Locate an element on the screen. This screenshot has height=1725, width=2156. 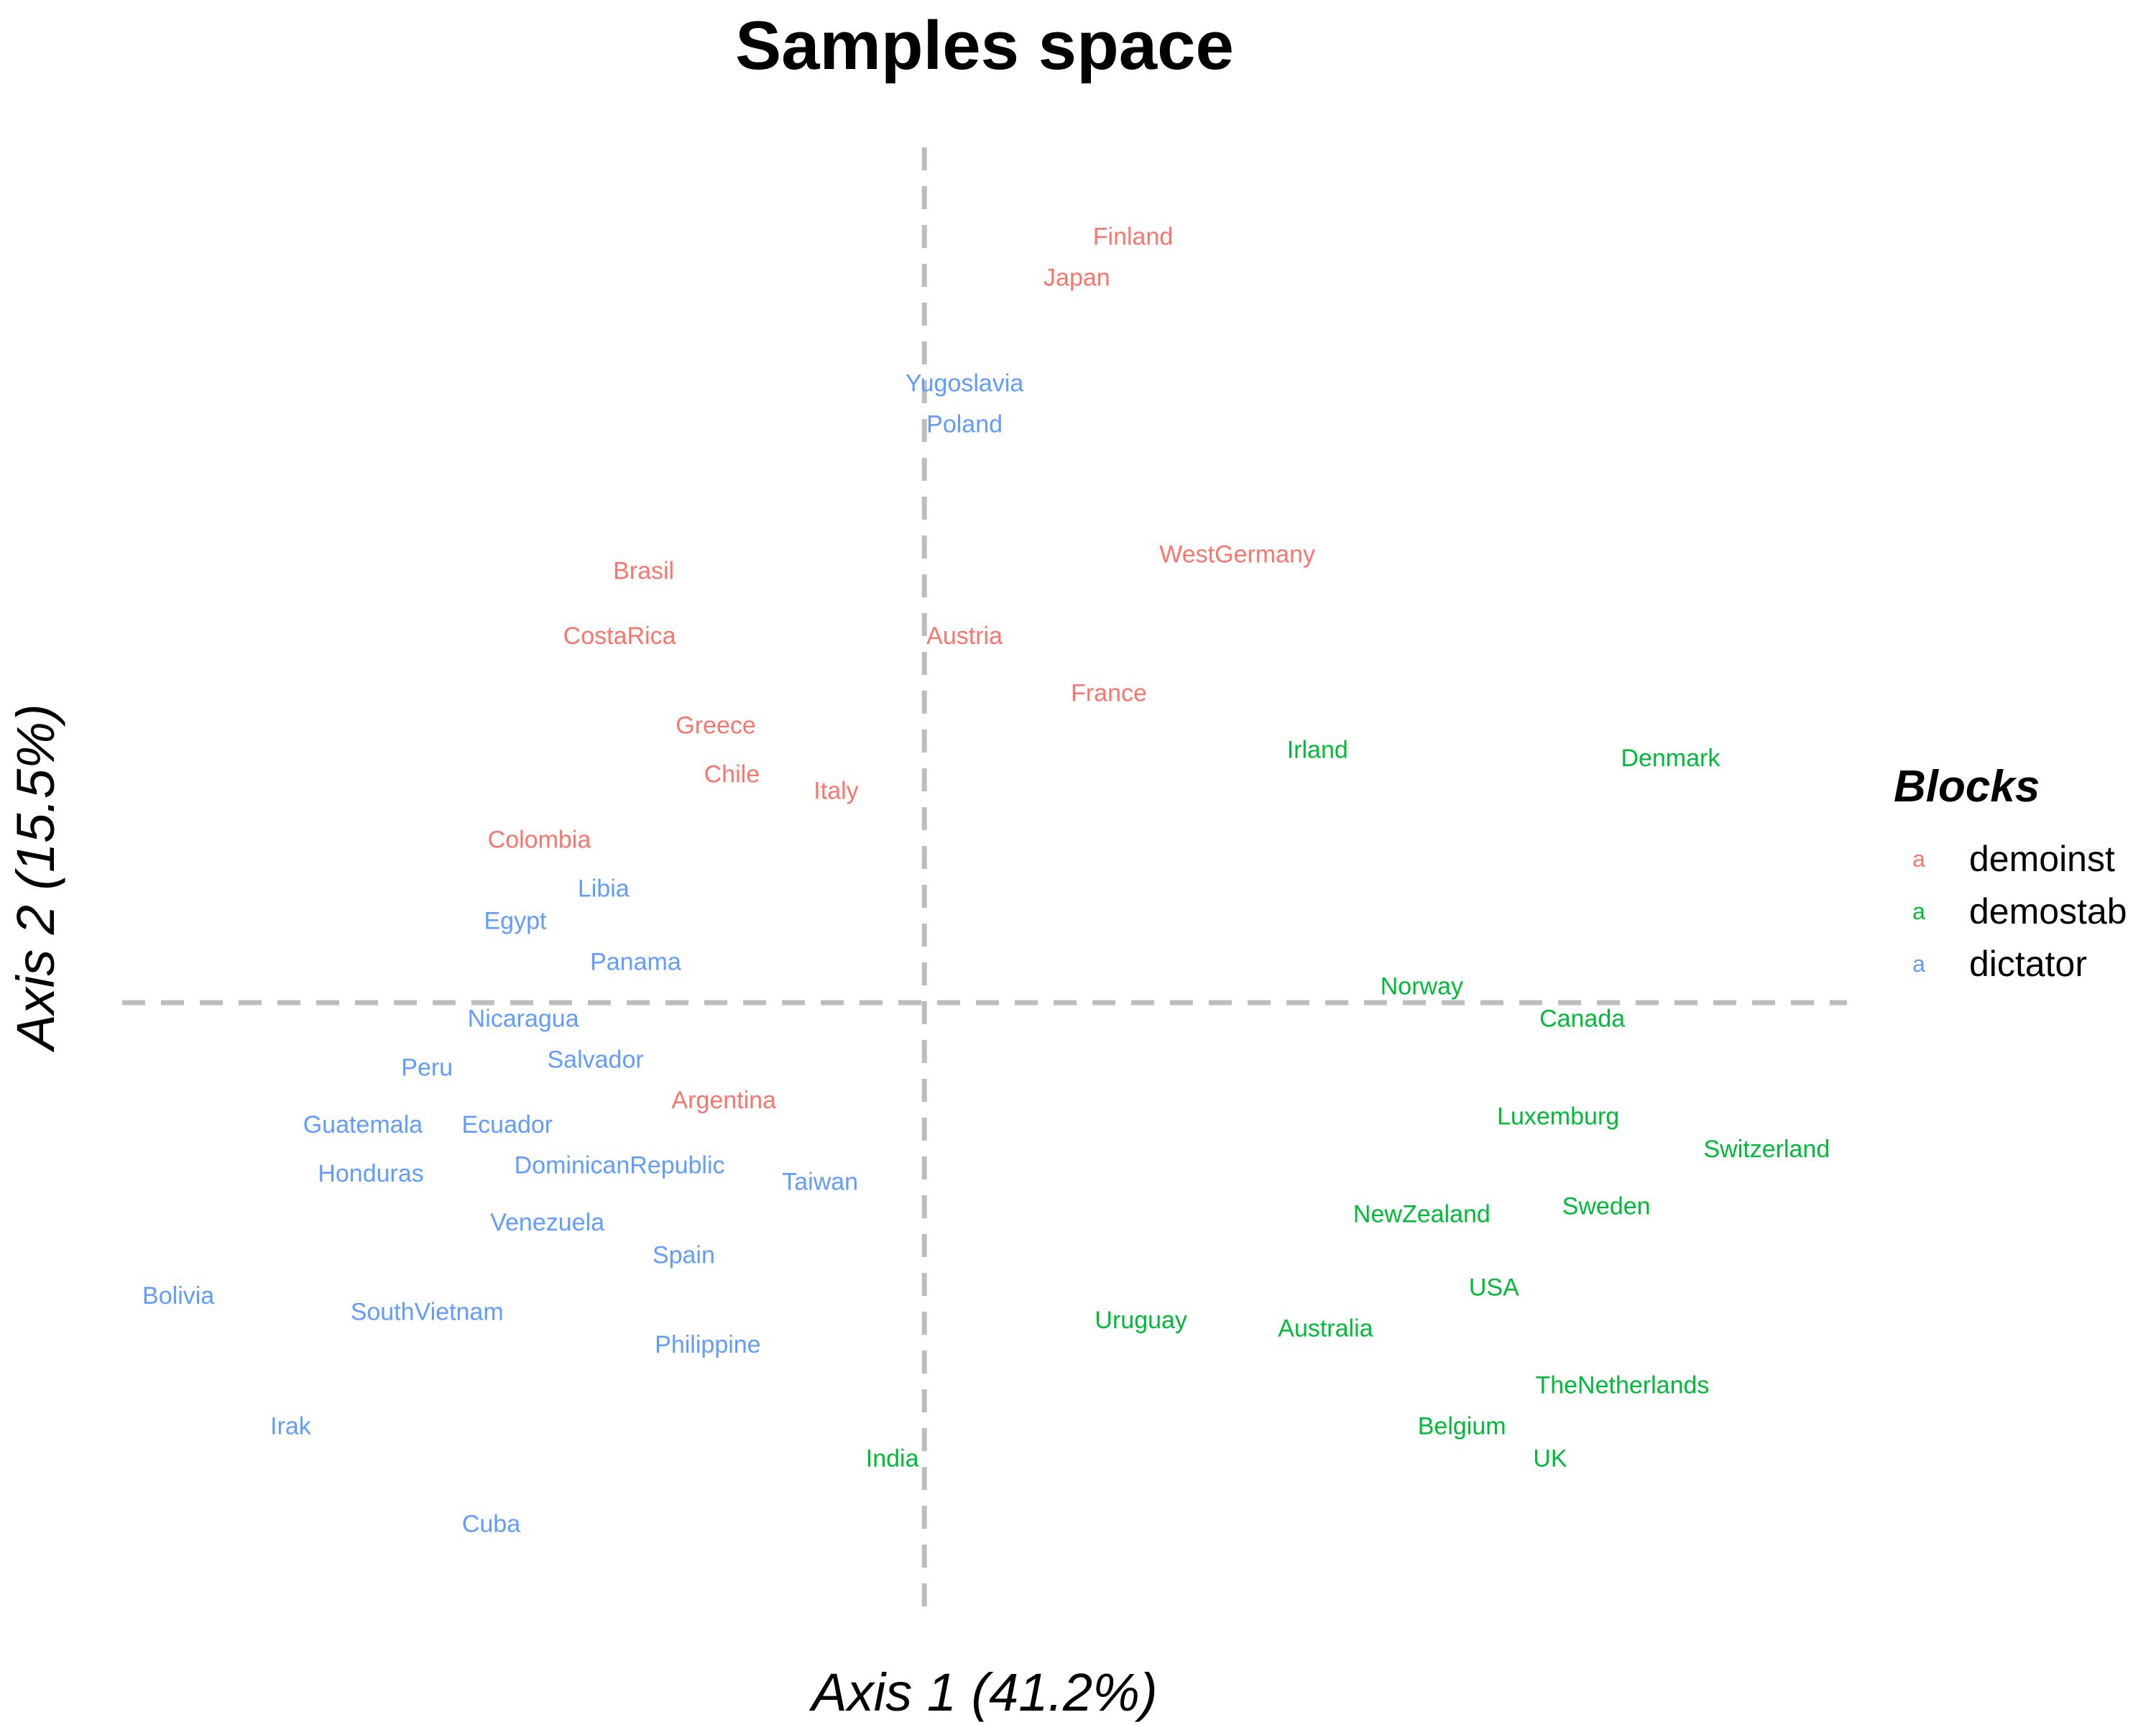
point-label-australia: Australia is located at coordinates (1326, 1328).